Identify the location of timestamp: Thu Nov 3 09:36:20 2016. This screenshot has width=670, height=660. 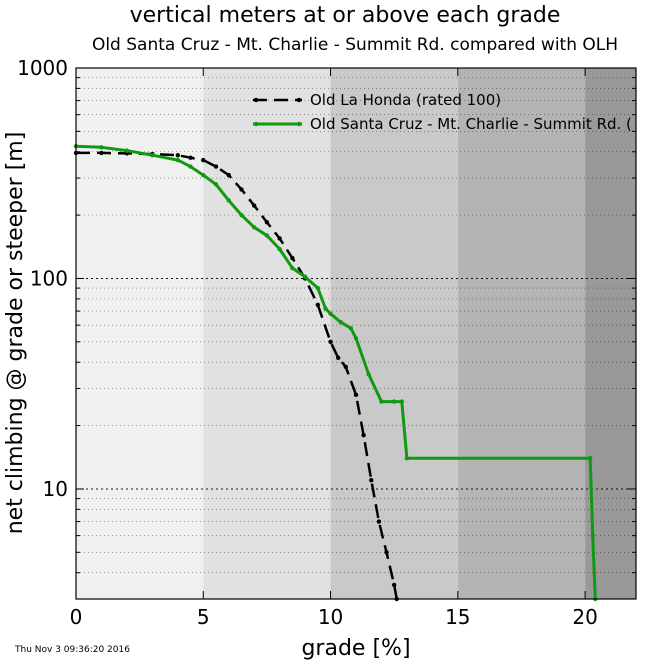
(72, 650).